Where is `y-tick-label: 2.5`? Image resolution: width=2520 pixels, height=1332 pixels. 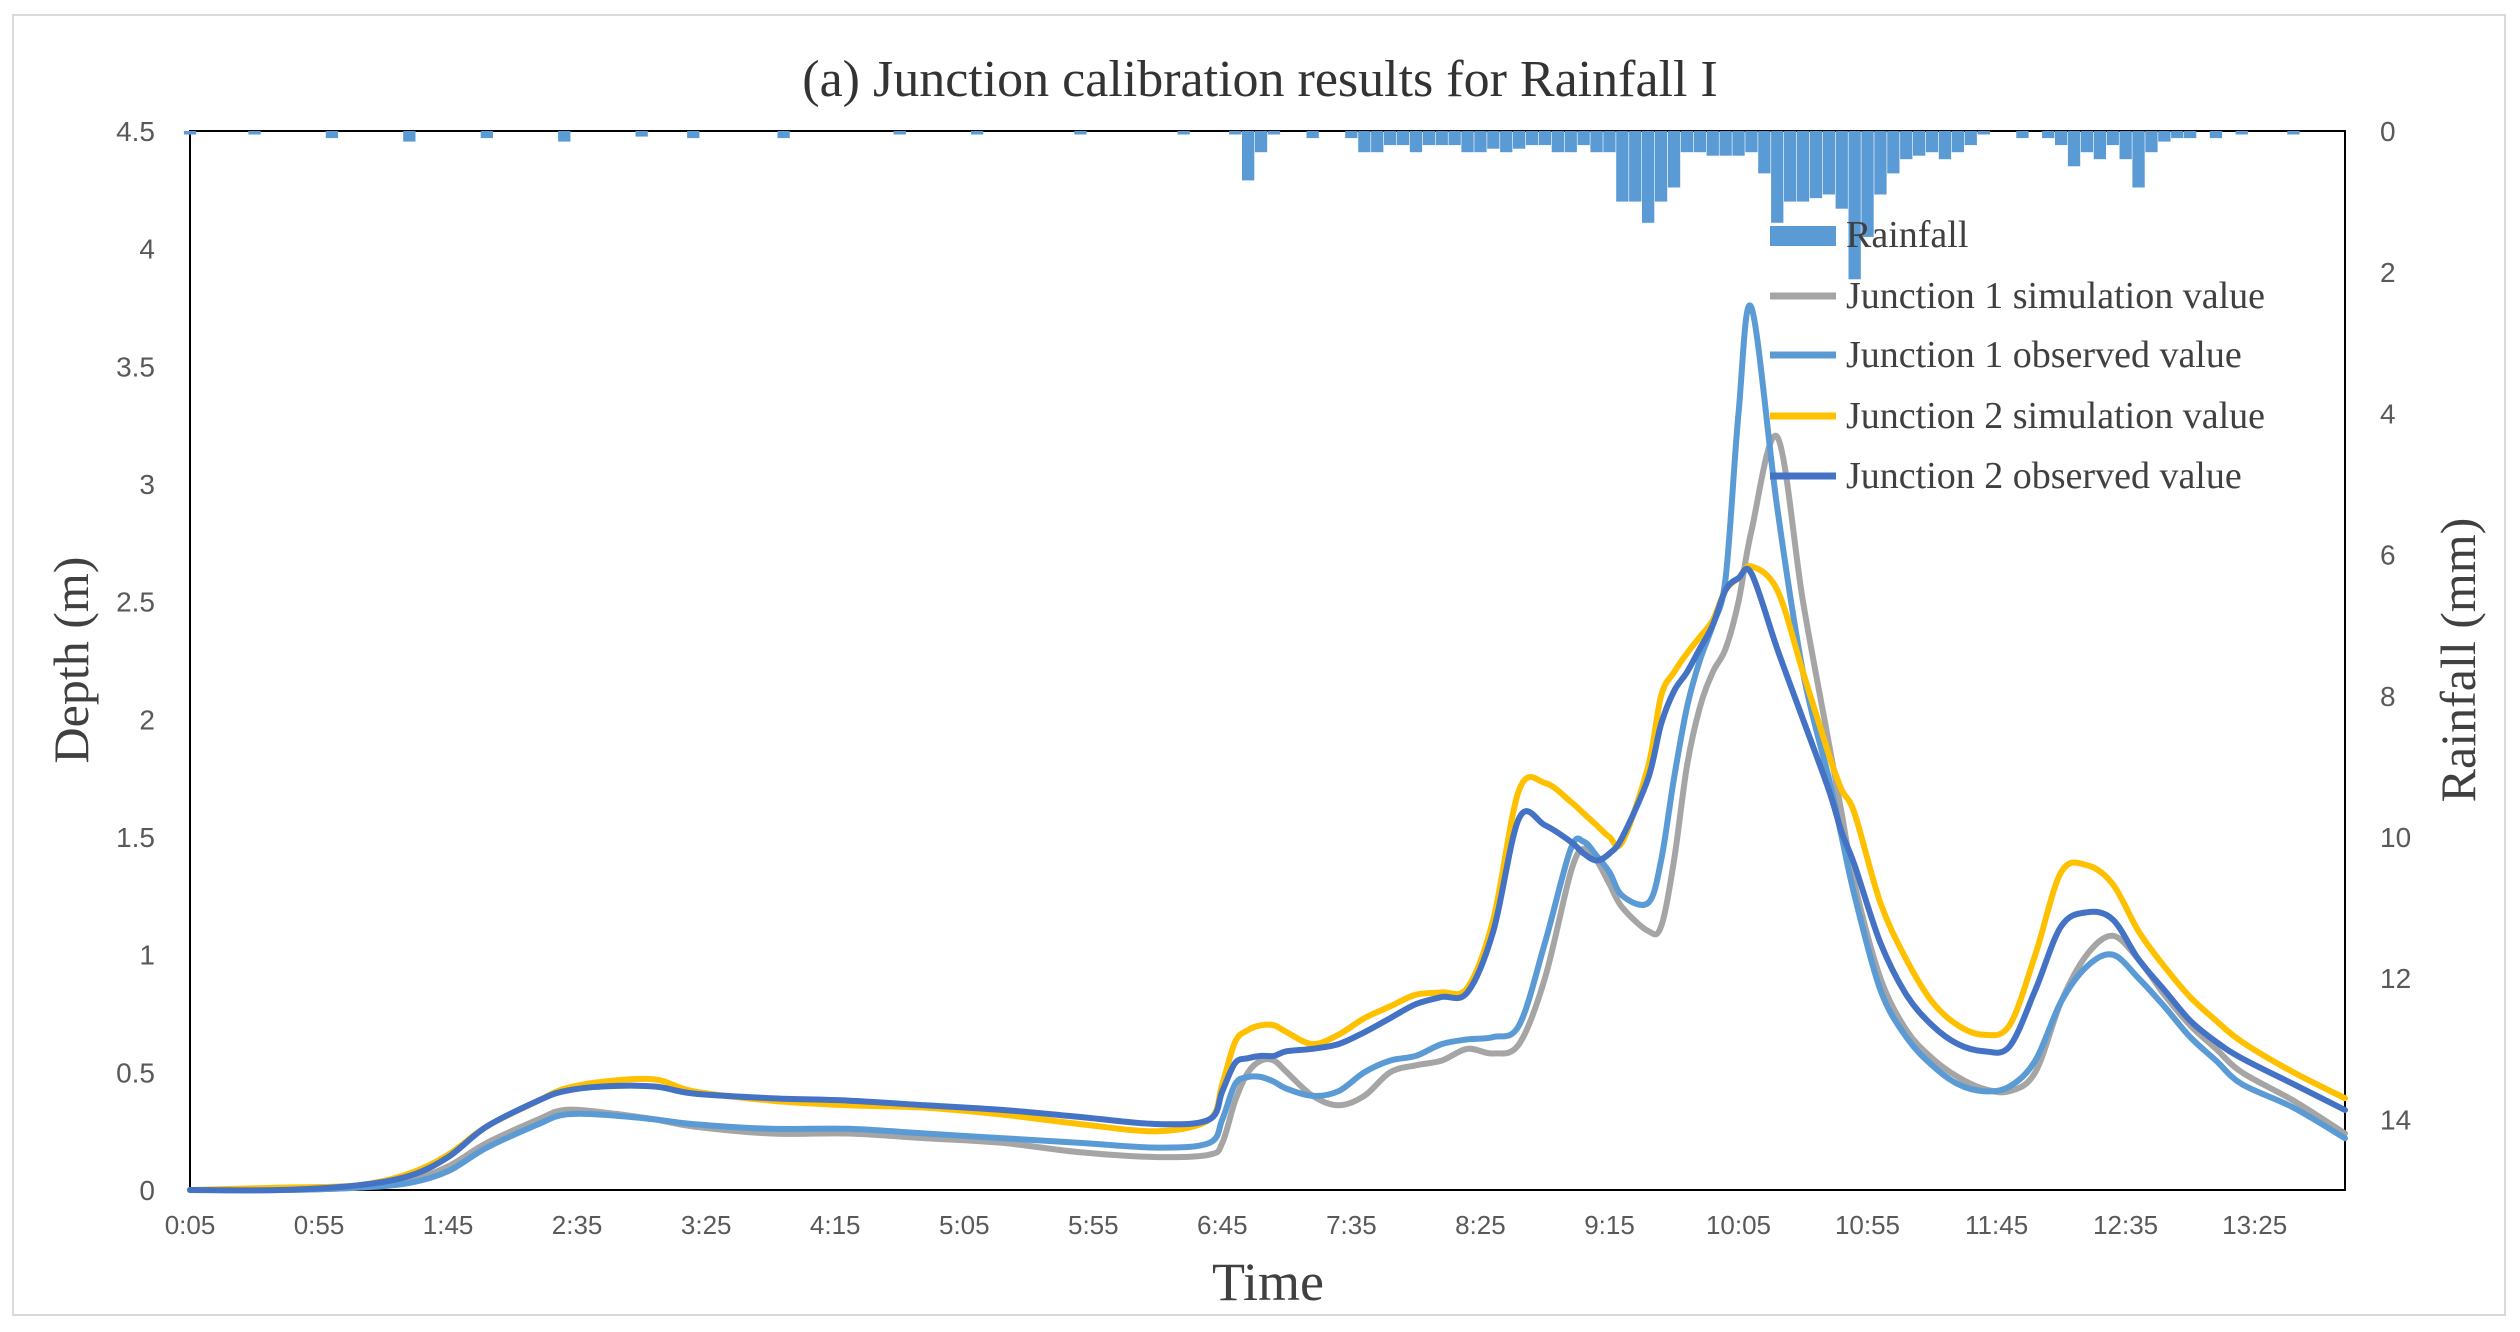
y-tick-label: 2.5 is located at coordinates (135, 602).